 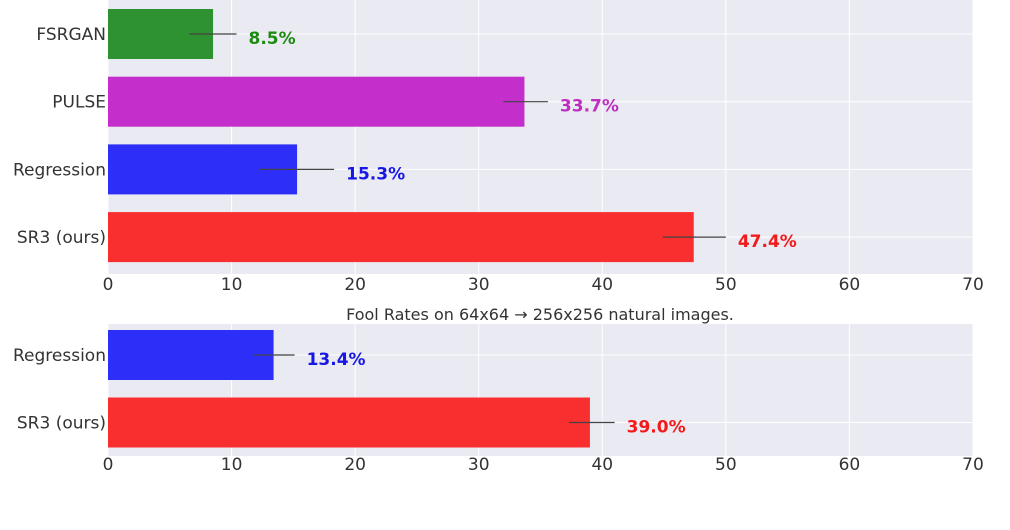 What do you see at coordinates (272, 39) in the screenshot?
I see `data-label: 8.5%` at bounding box center [272, 39].